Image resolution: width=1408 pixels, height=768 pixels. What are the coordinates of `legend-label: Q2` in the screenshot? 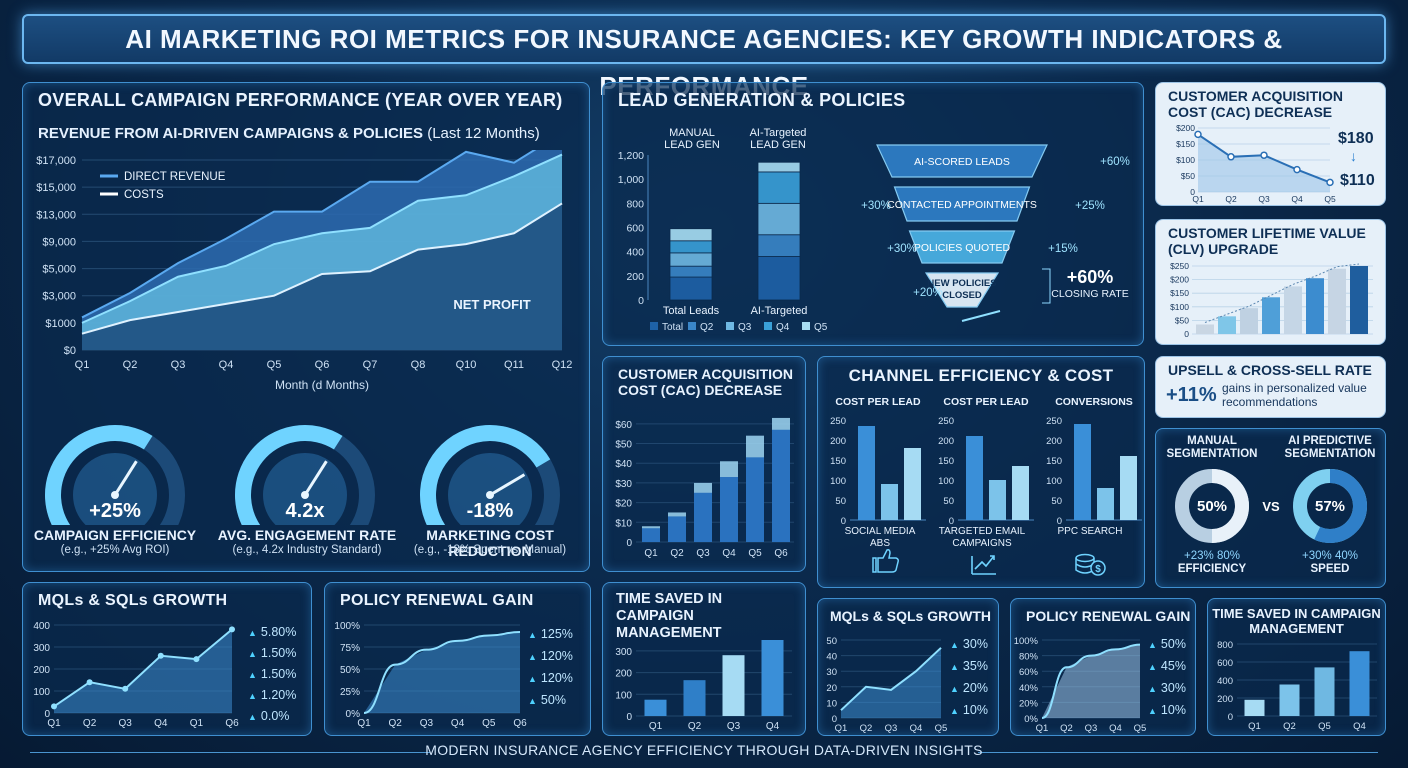 It's located at (707, 327).